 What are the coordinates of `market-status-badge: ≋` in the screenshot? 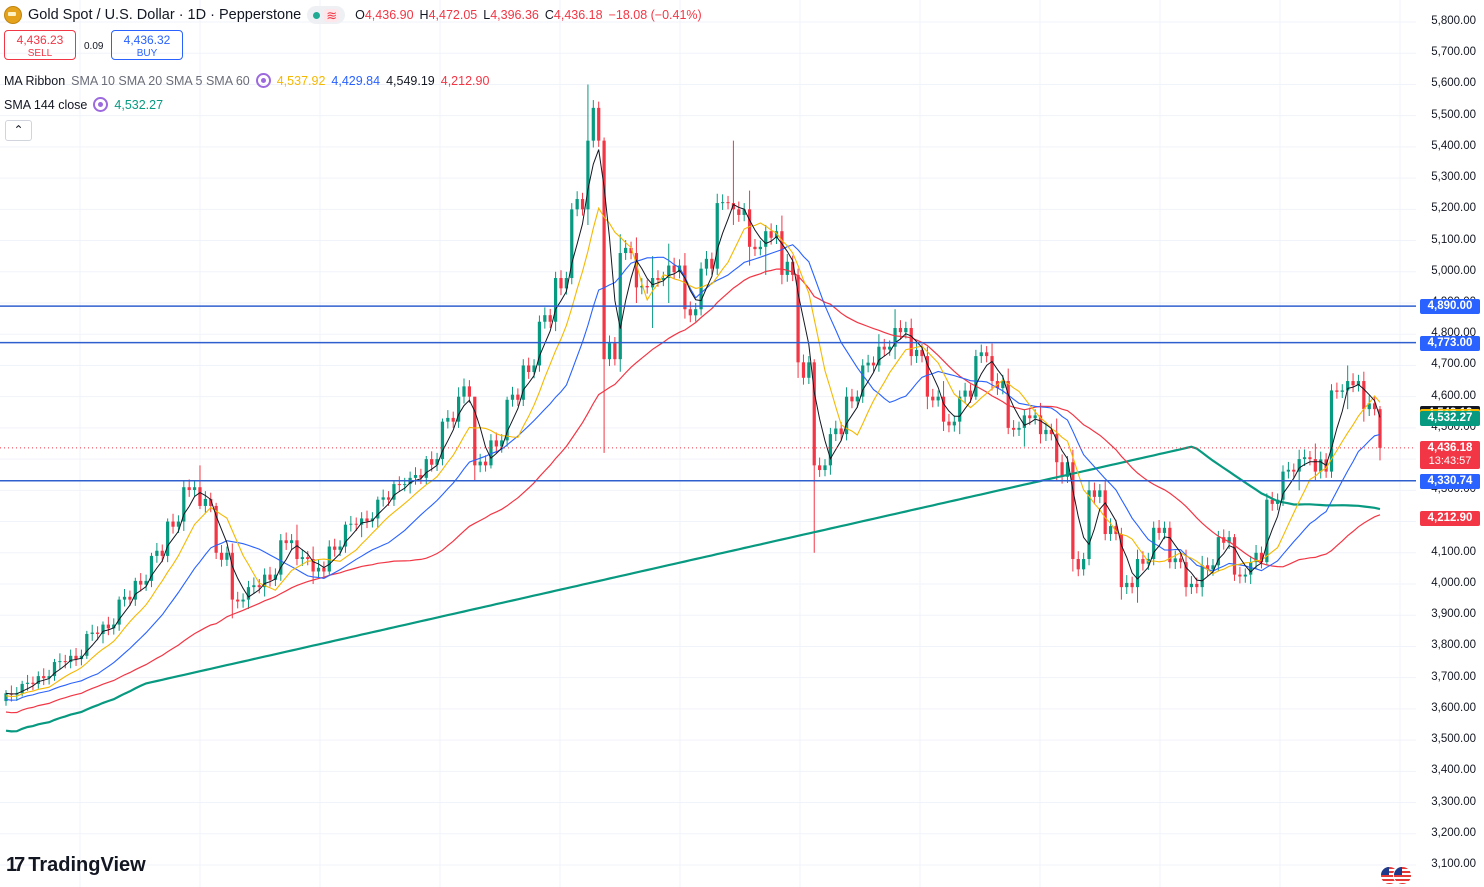 It's located at (326, 15).